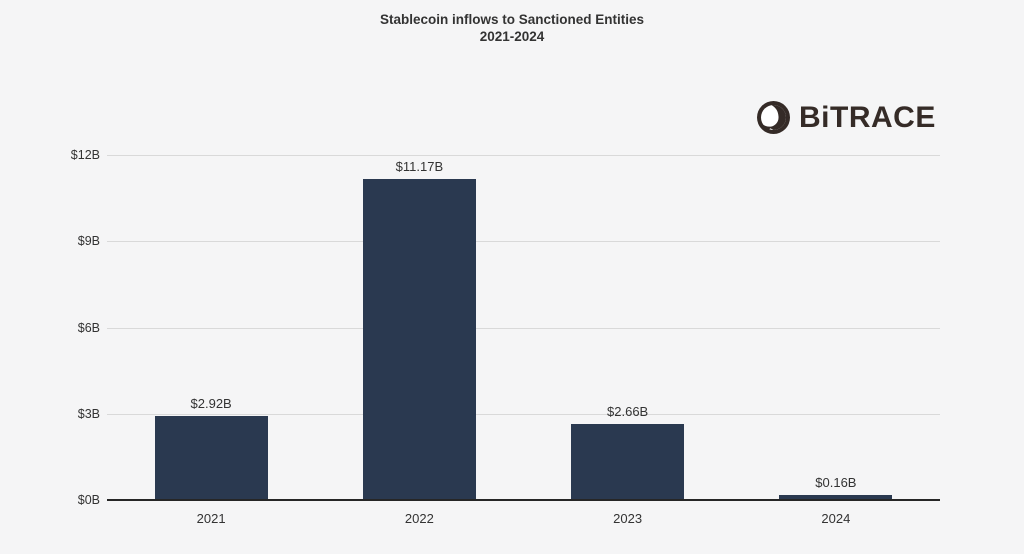  I want to click on y-axis: $0B $3B $6B $9B $12B, so click(50, 327).